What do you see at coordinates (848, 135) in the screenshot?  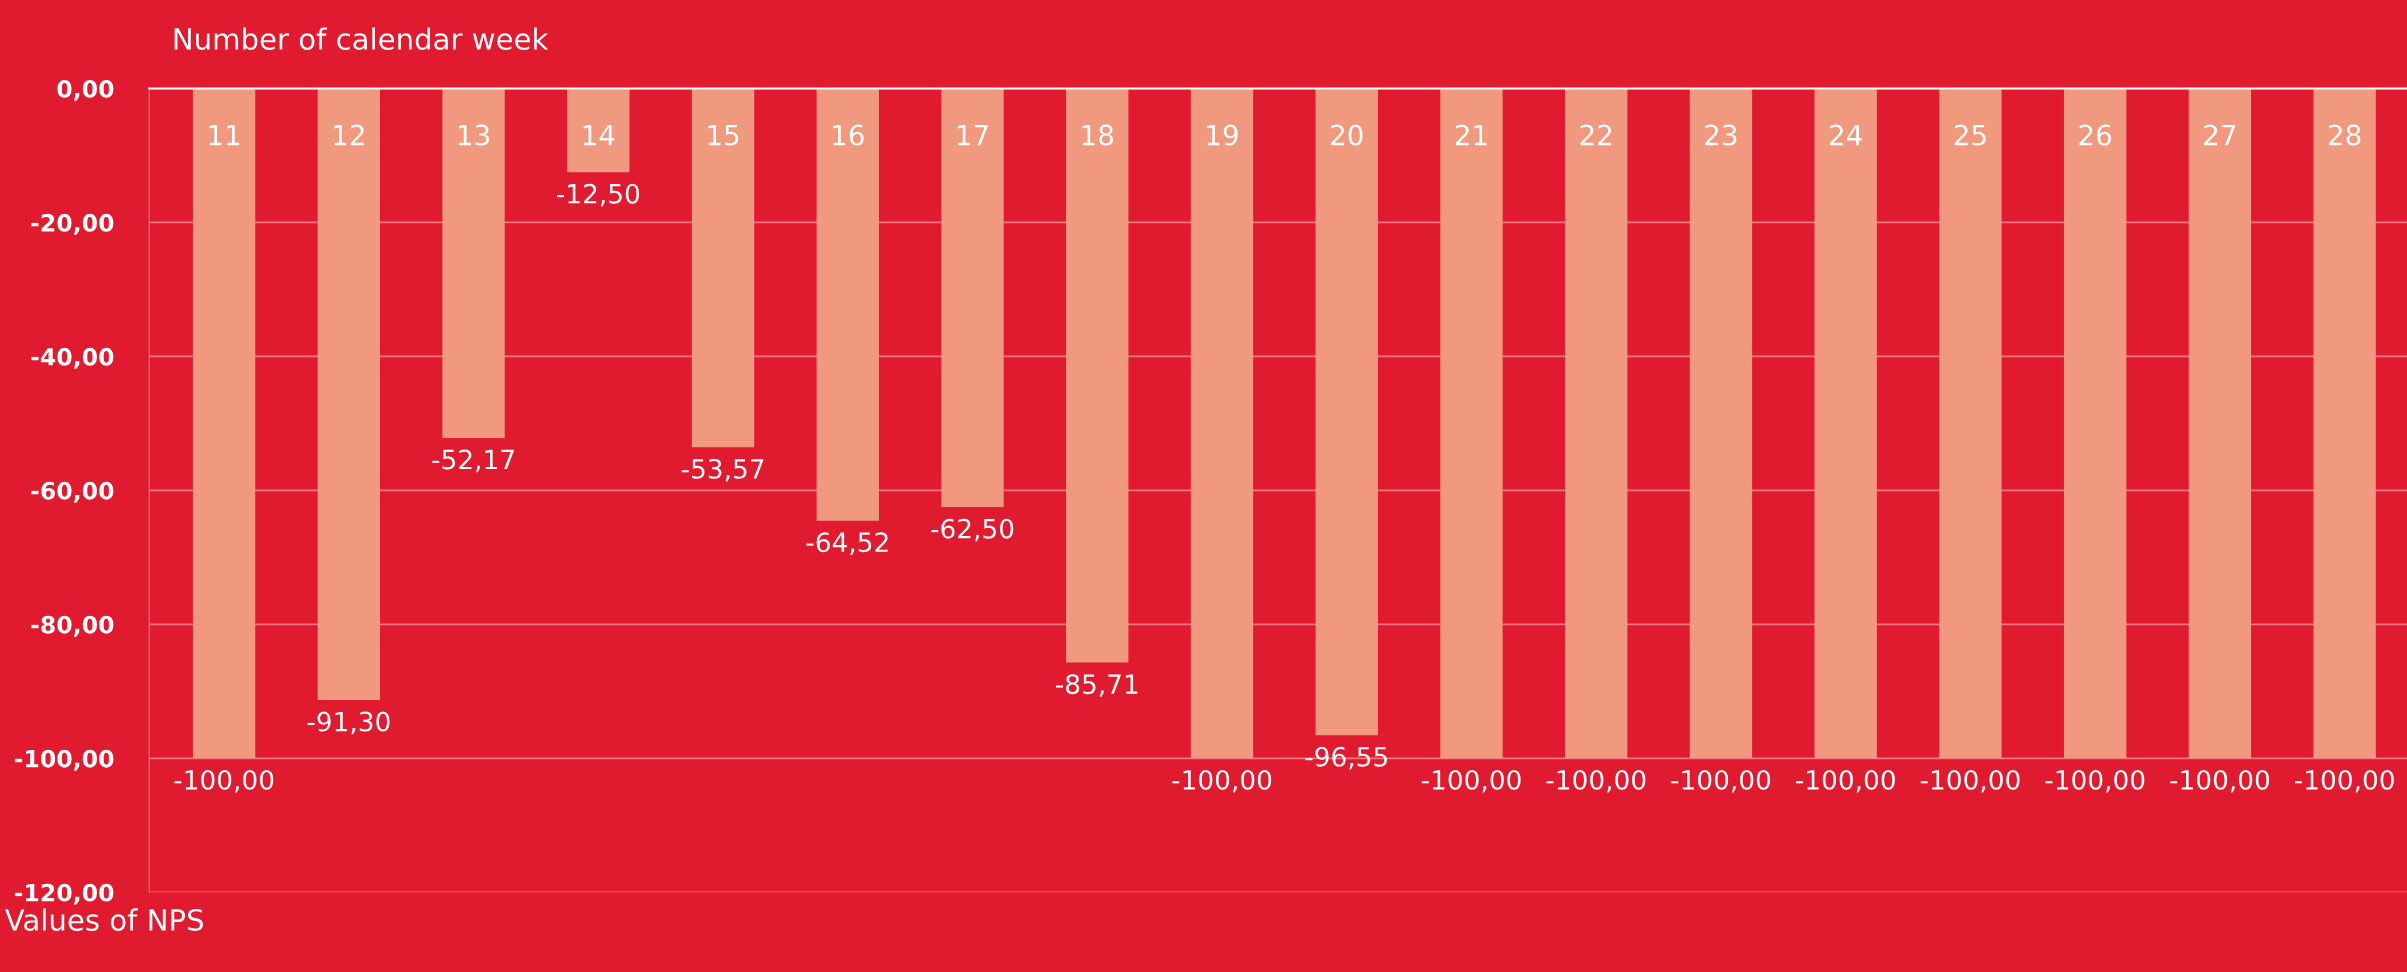 I see `x-tick-label: 16` at bounding box center [848, 135].